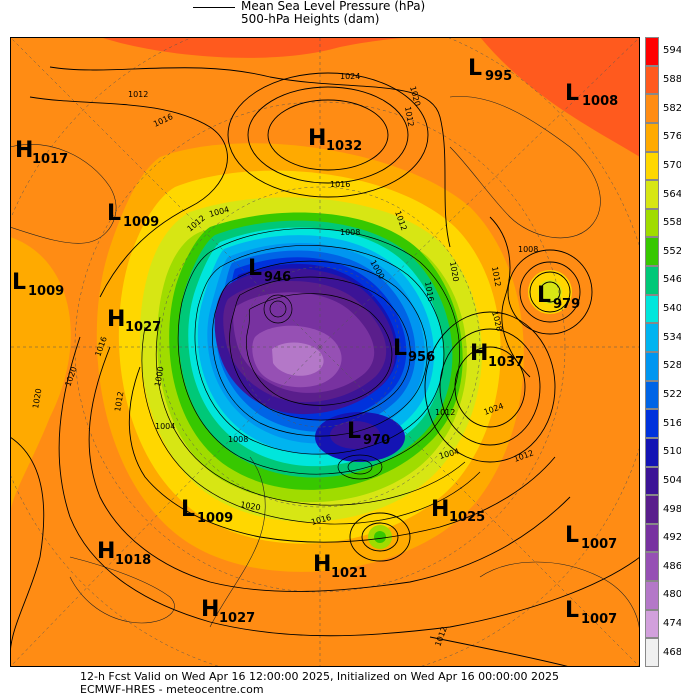 The width and height of the screenshot is (681, 700). I want to click on colorbar-label: 510, so click(672, 452).